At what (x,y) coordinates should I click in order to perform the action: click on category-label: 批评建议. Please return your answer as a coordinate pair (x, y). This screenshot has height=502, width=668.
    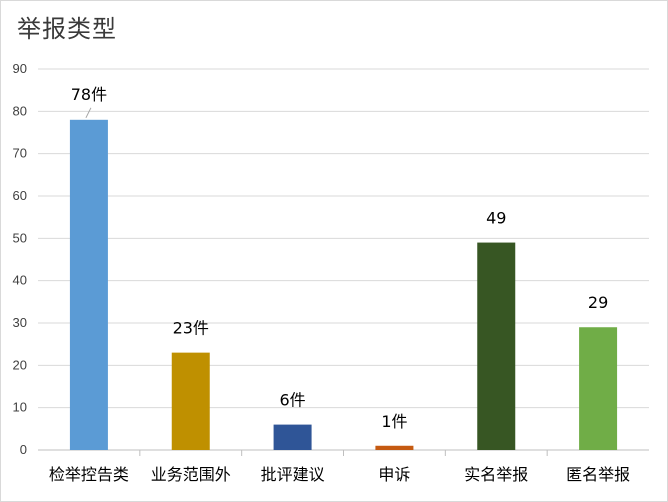
    Looking at the image, I should click on (293, 474).